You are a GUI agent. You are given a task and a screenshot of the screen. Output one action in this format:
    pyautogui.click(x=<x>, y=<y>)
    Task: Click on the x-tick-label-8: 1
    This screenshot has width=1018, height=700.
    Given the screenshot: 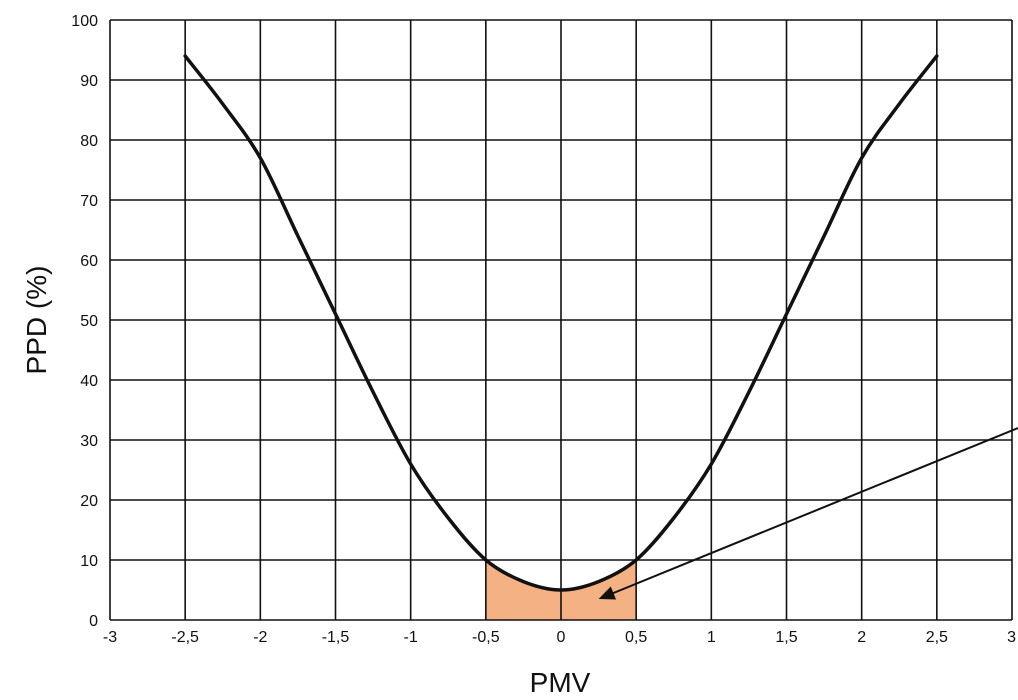 What is the action you would take?
    pyautogui.click(x=711, y=637)
    